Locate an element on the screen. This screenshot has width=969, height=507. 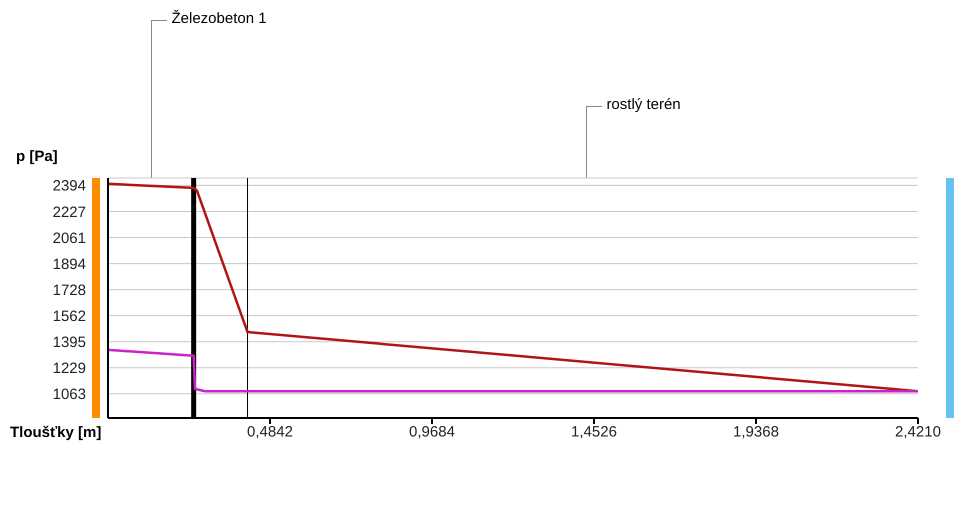
x-tick-label: 1,4526 is located at coordinates (594, 432).